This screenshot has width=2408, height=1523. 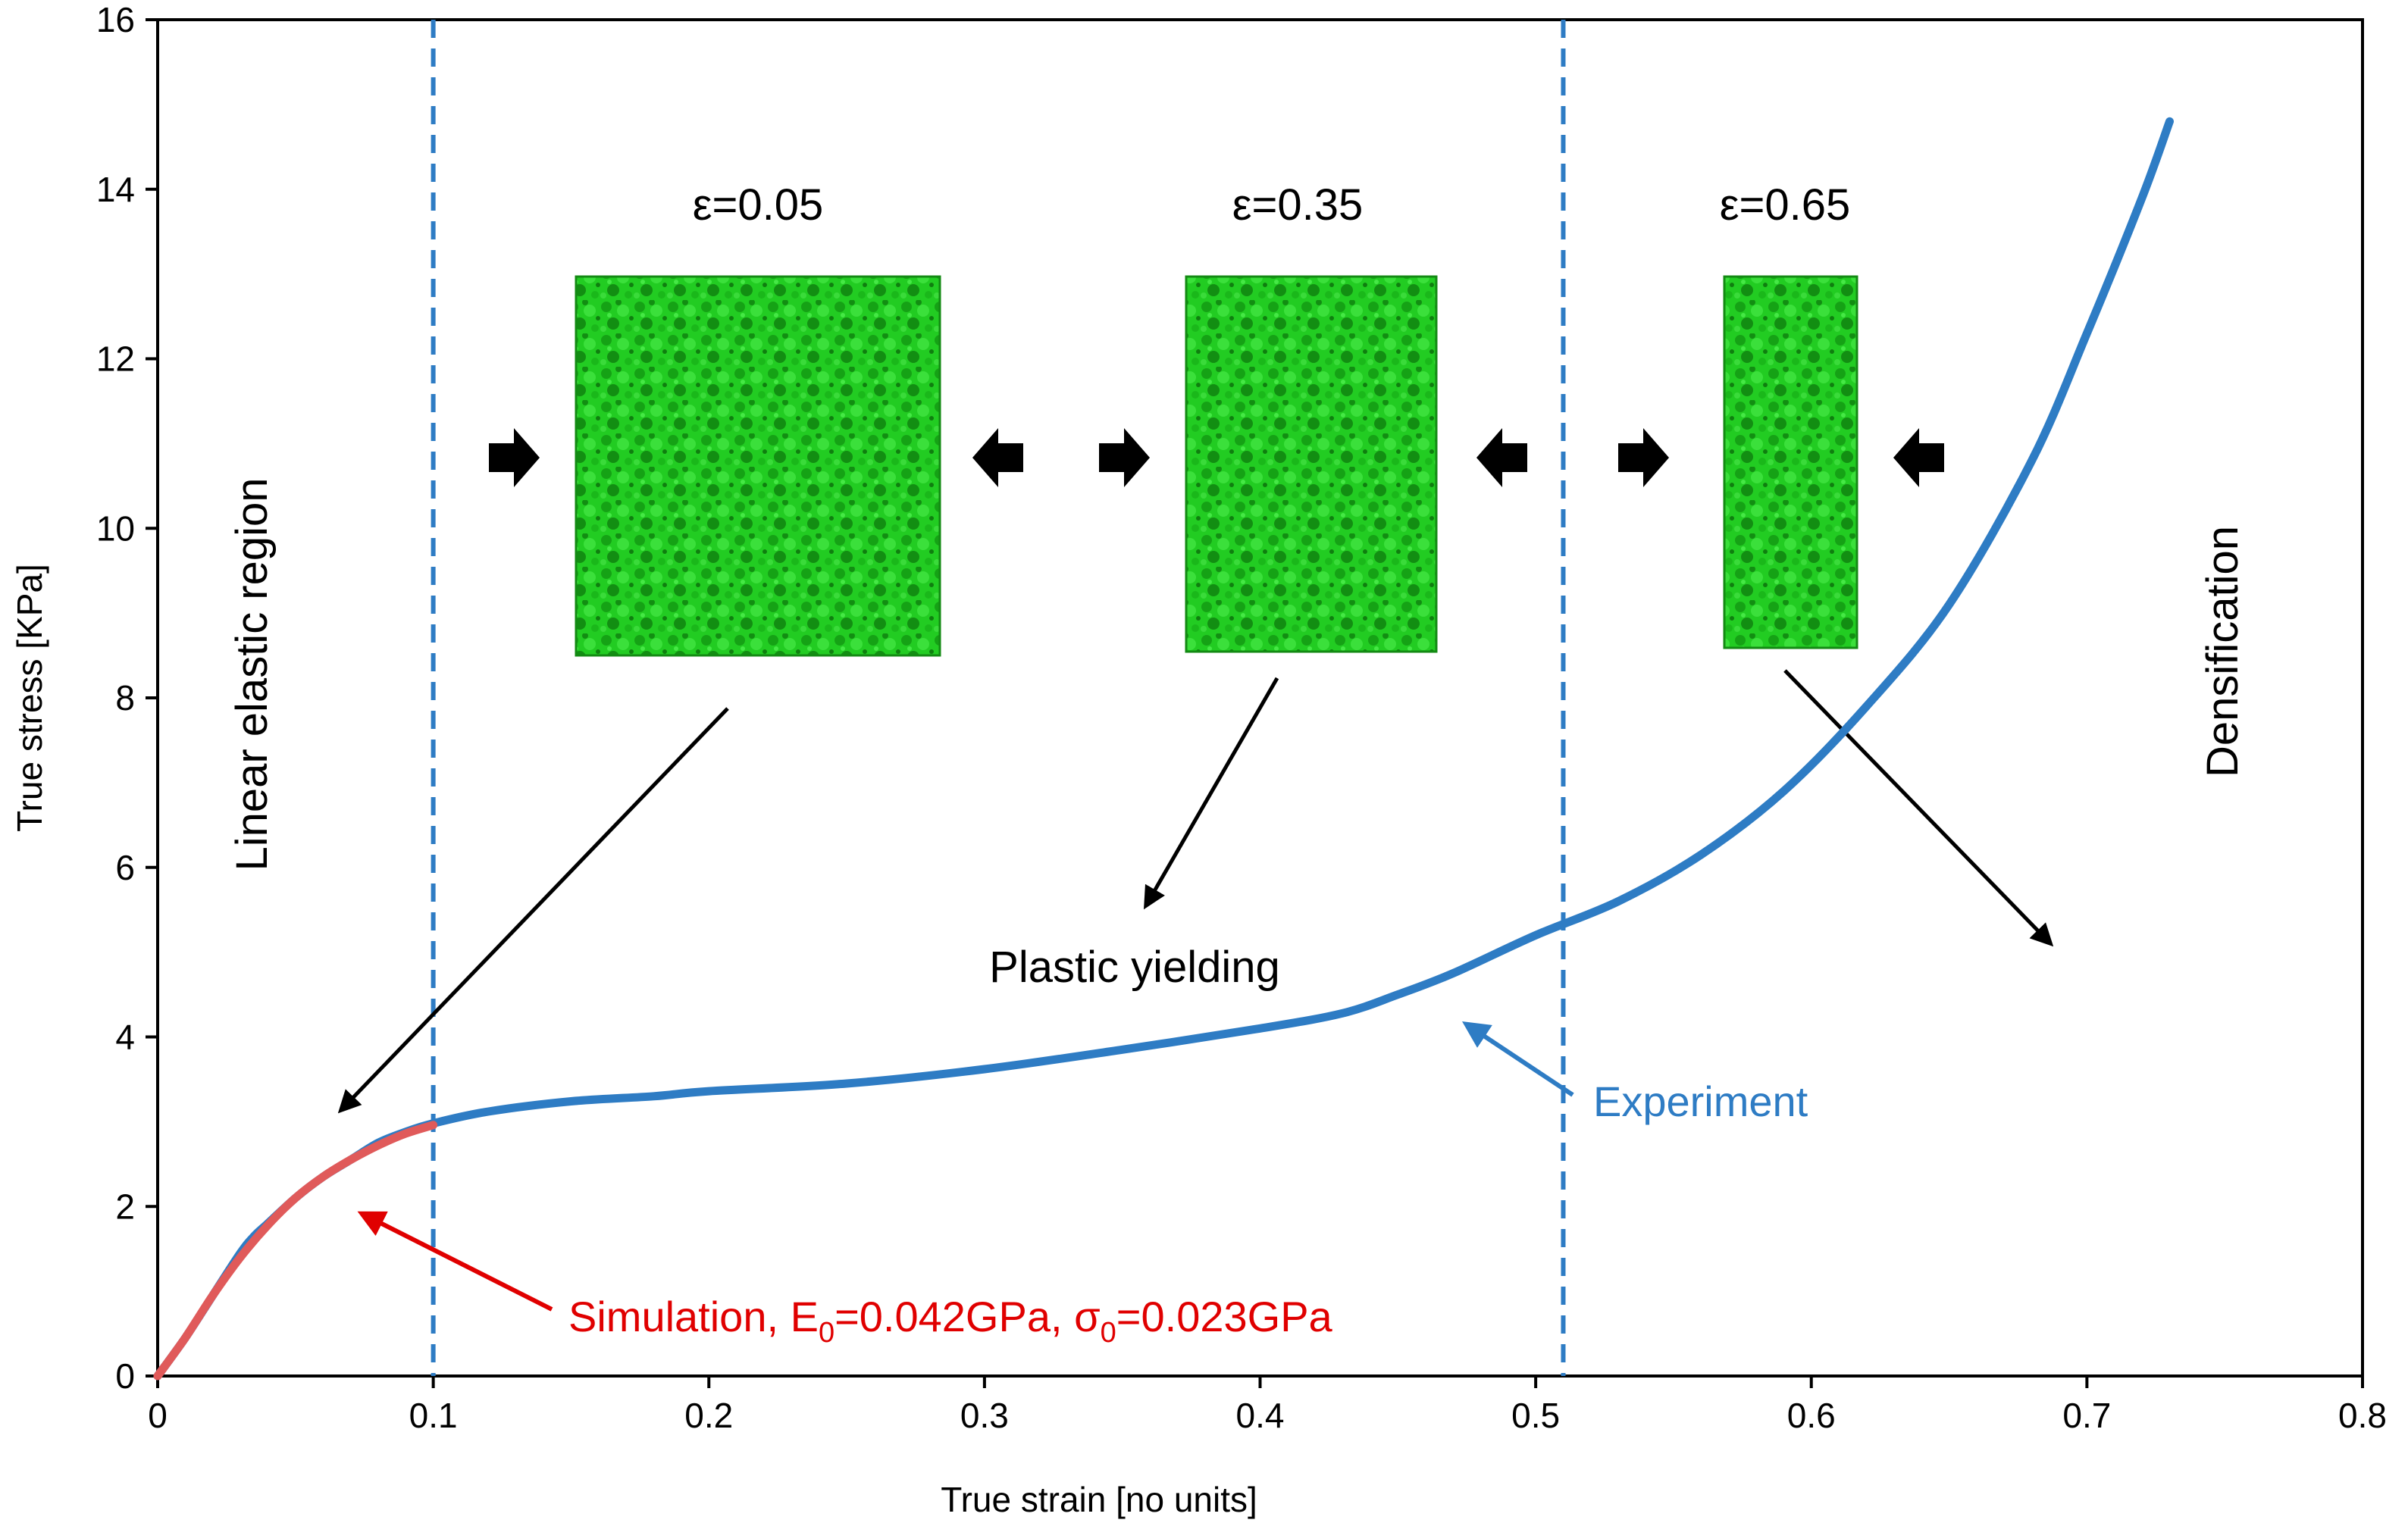 What do you see at coordinates (758, 205) in the screenshot?
I see `snapshot-label-0: ε=0.05` at bounding box center [758, 205].